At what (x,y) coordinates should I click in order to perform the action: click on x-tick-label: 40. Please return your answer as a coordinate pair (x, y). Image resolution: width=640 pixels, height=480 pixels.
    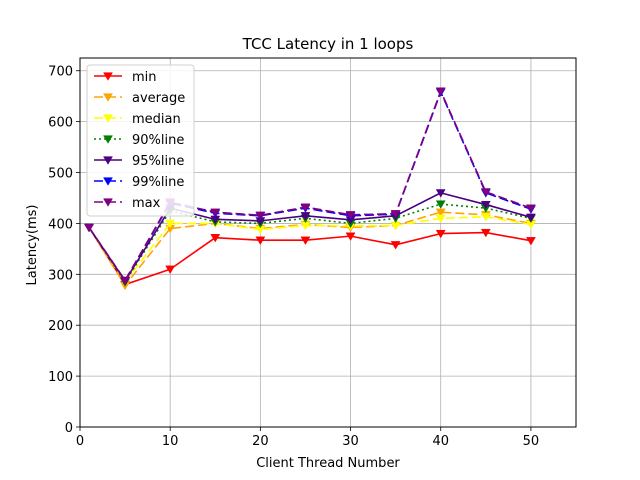
    Looking at the image, I should click on (440, 441).